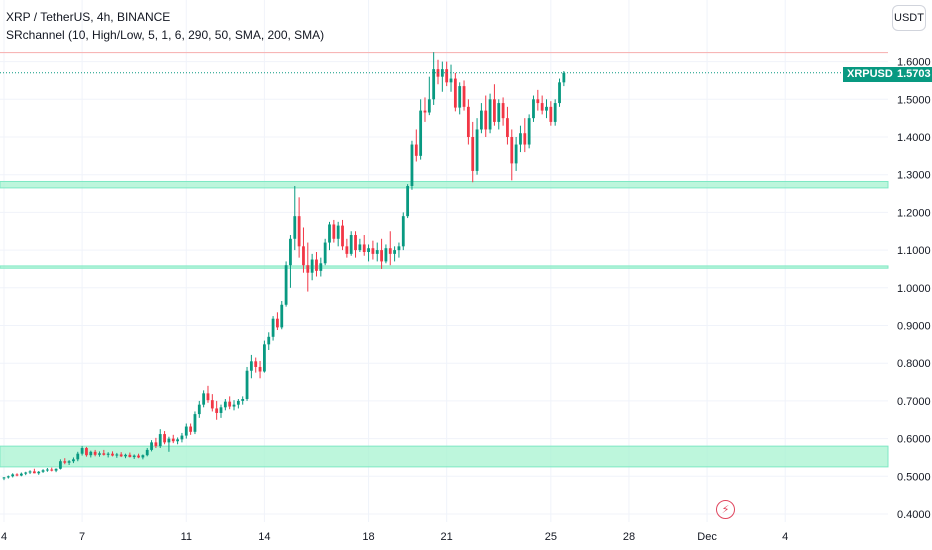  What do you see at coordinates (914, 251) in the screenshot?
I see `y-axis-tick-label: 1.1000` at bounding box center [914, 251].